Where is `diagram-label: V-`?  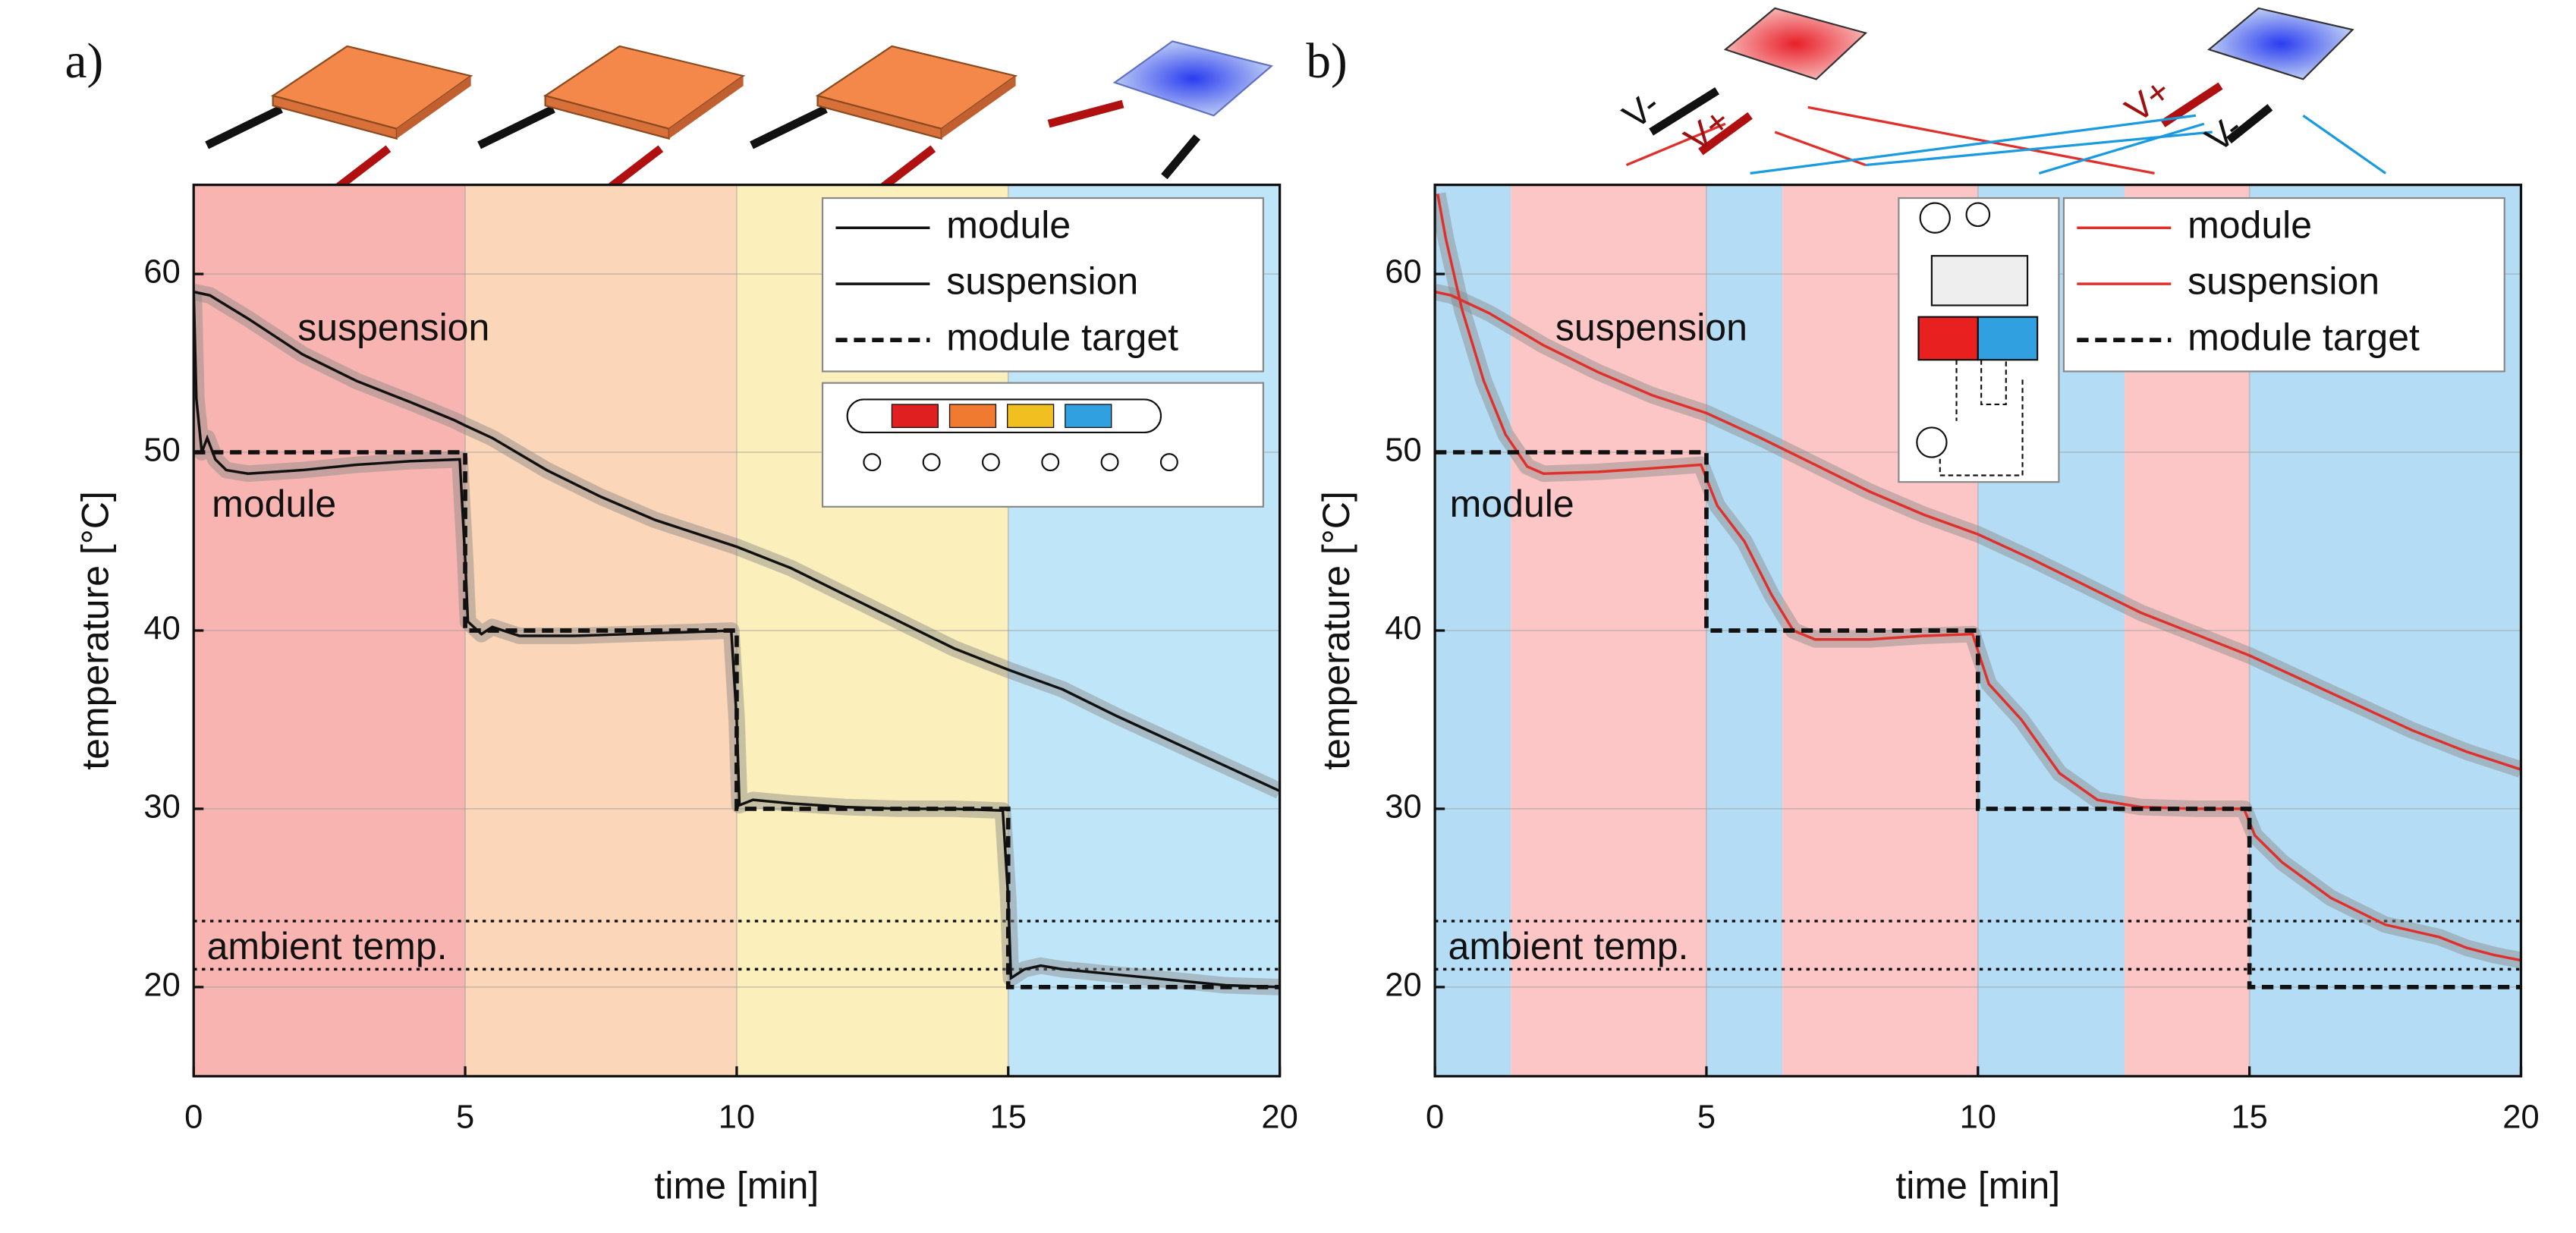 diagram-label: V- is located at coordinates (2224, 133).